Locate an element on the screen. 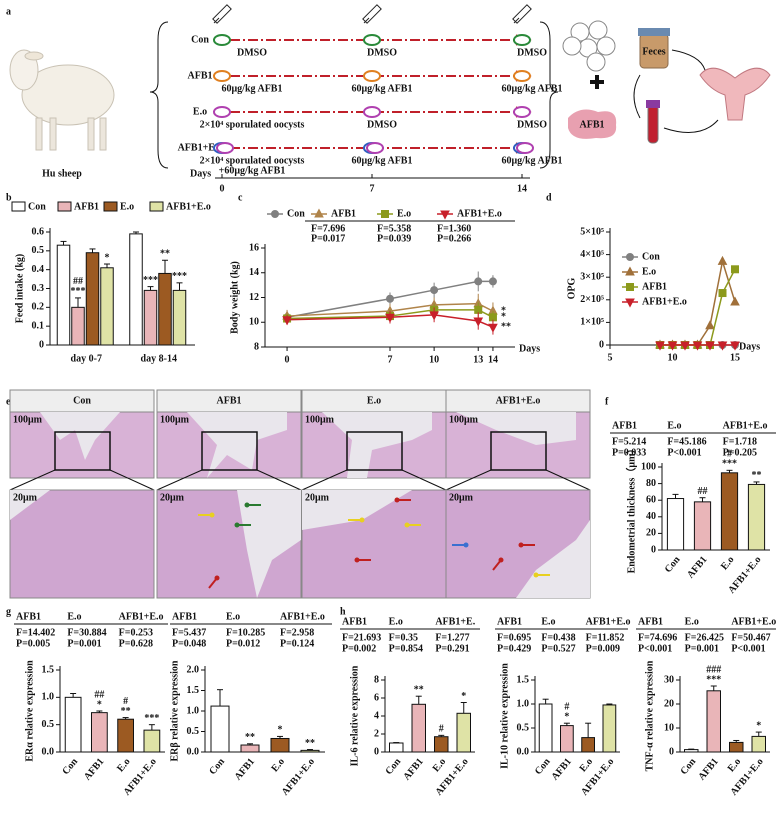 The width and height of the screenshot is (777, 831). stats-f: F=1.718 is located at coordinates (740, 441).